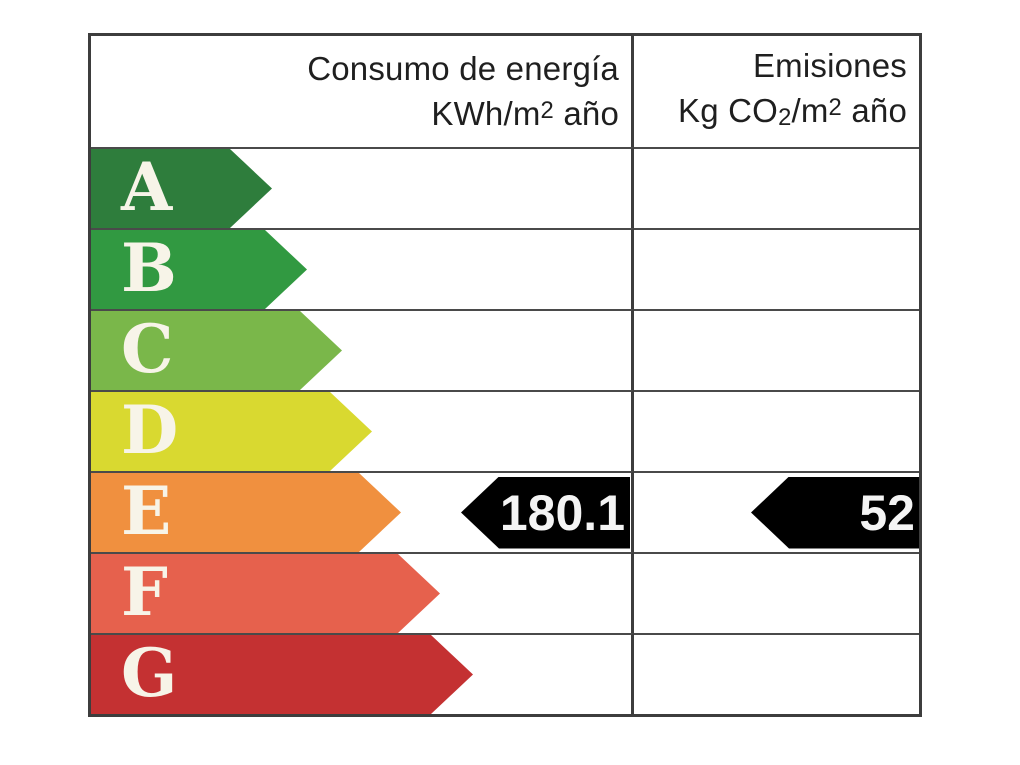 The width and height of the screenshot is (1020, 765). I want to click on emissions-row-f, so click(776, 592).